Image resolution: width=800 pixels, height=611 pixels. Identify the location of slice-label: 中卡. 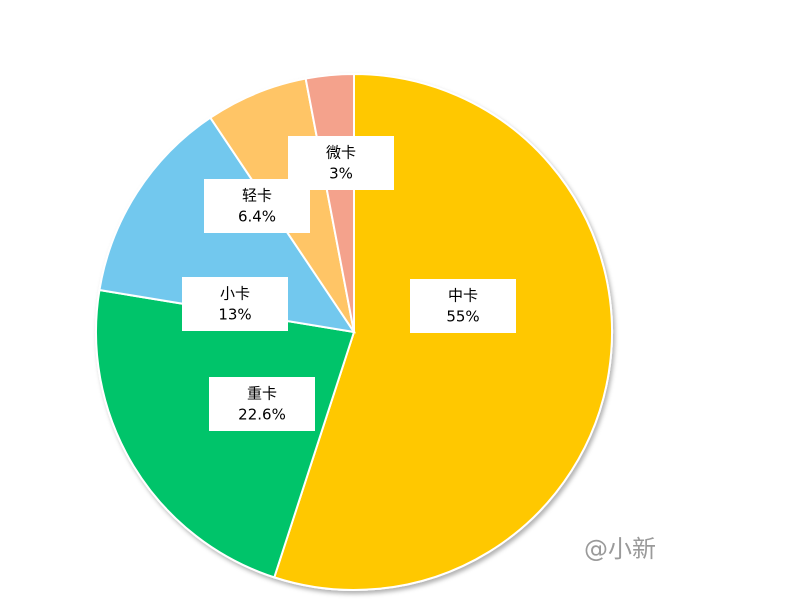
(463, 296).